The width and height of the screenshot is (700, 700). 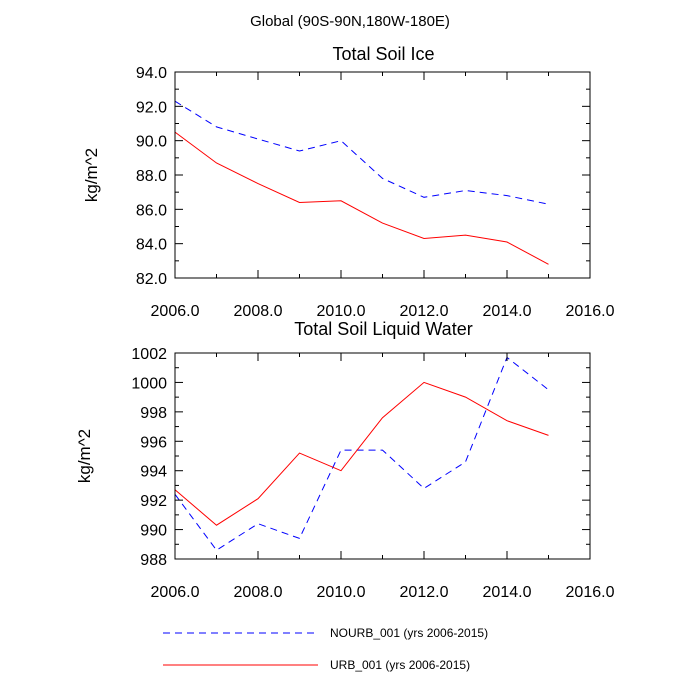 I want to click on y-tick-label: 994, so click(x=153, y=472).